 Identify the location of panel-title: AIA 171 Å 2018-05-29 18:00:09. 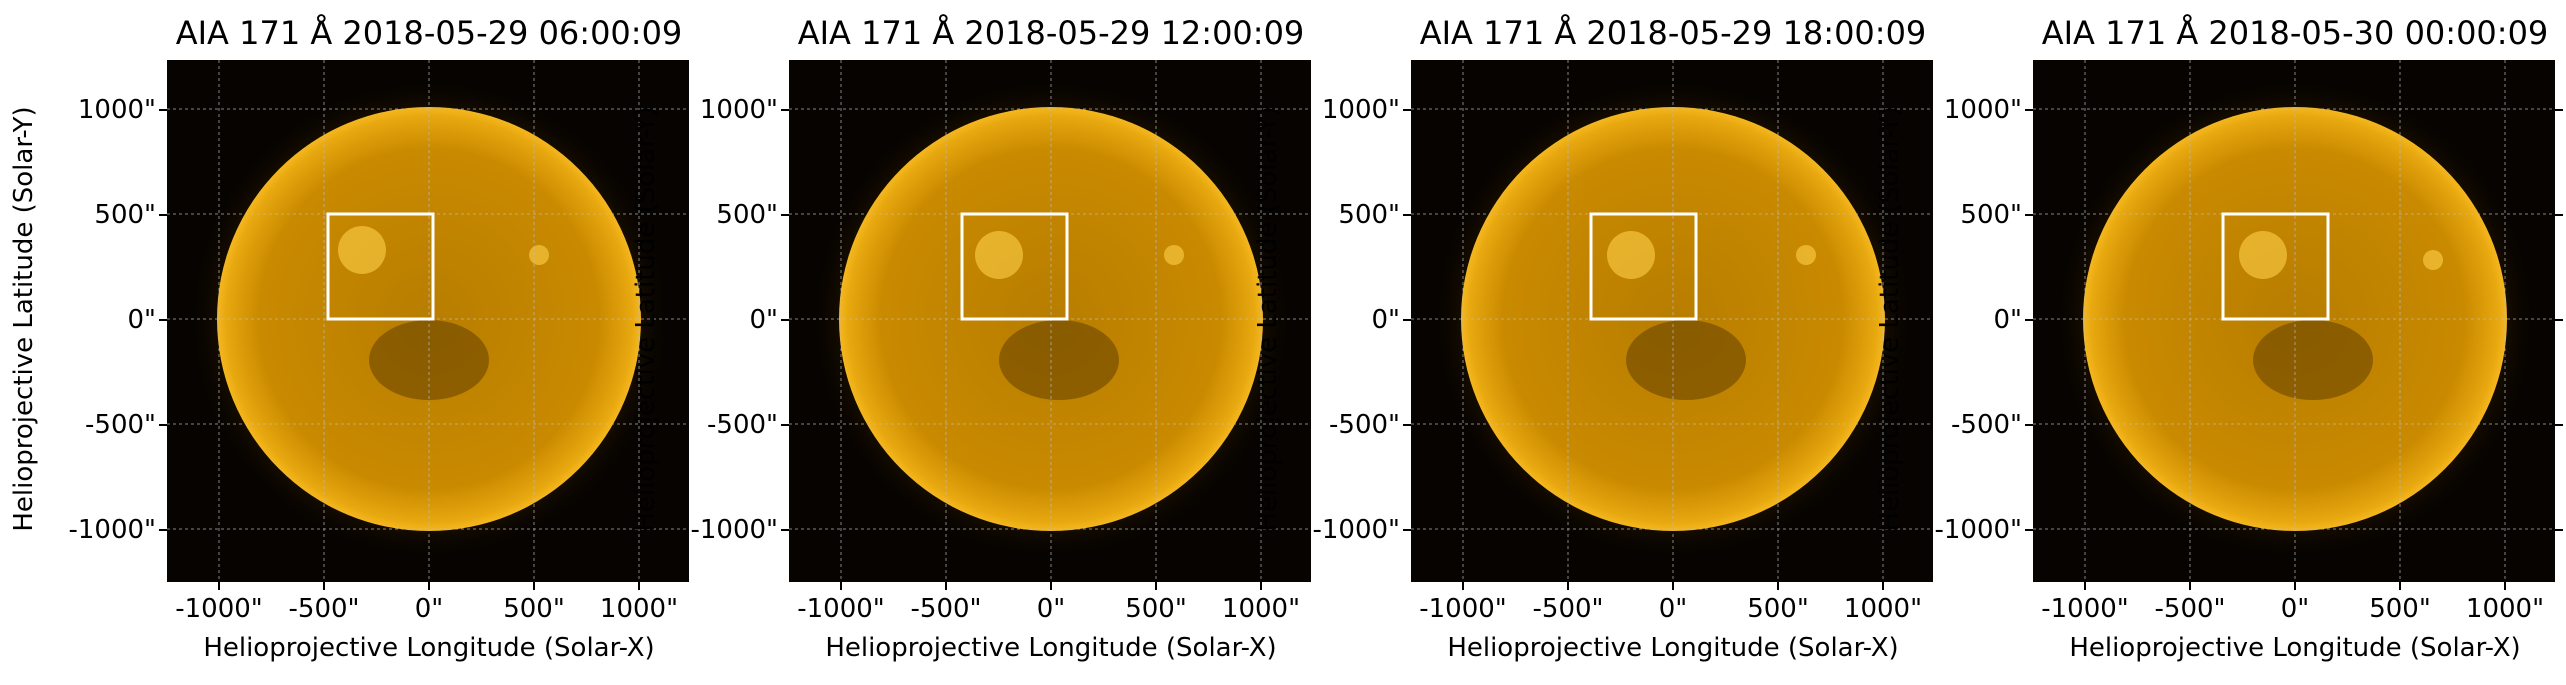
(1673, 33).